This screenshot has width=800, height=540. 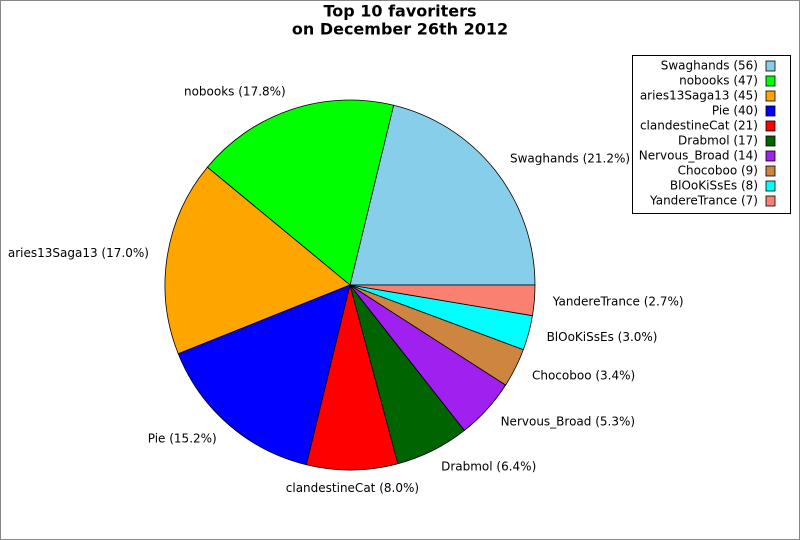 I want to click on legend-box, so click(x=711, y=134).